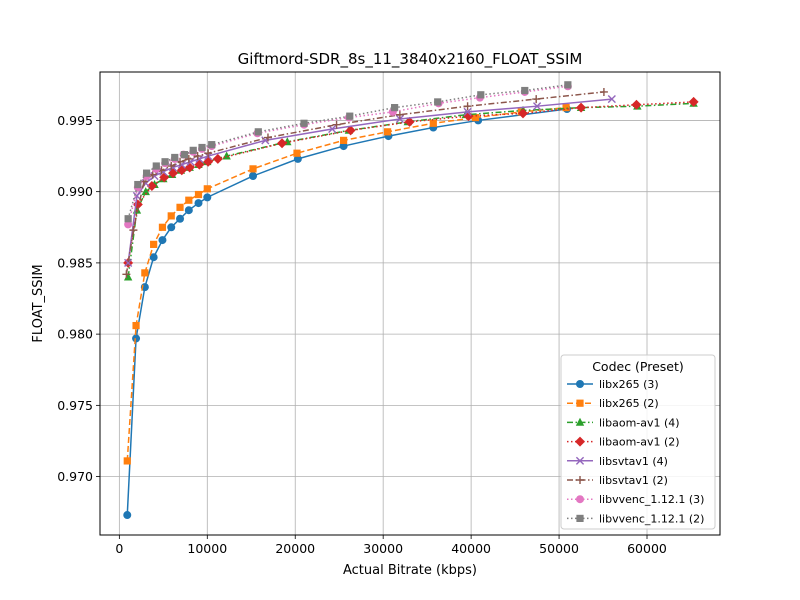 Image resolution: width=800 pixels, height=600 pixels. What do you see at coordinates (75, 405) in the screenshot?
I see `y-tick-label: 0.975` at bounding box center [75, 405].